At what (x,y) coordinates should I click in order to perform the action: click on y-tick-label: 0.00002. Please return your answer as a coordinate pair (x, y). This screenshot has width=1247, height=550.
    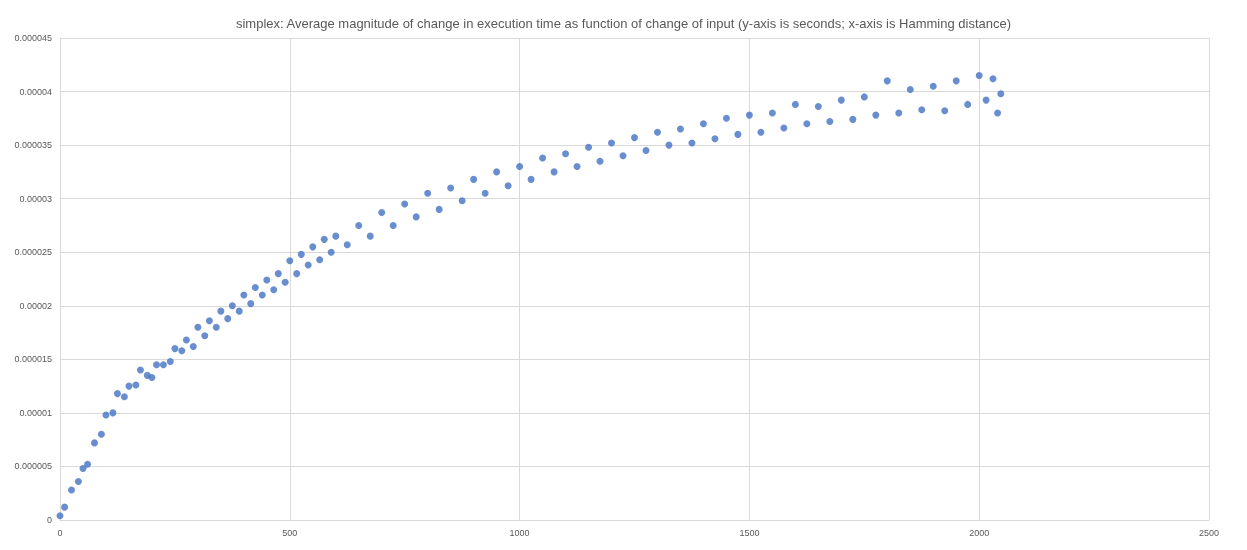
    Looking at the image, I should click on (35, 305).